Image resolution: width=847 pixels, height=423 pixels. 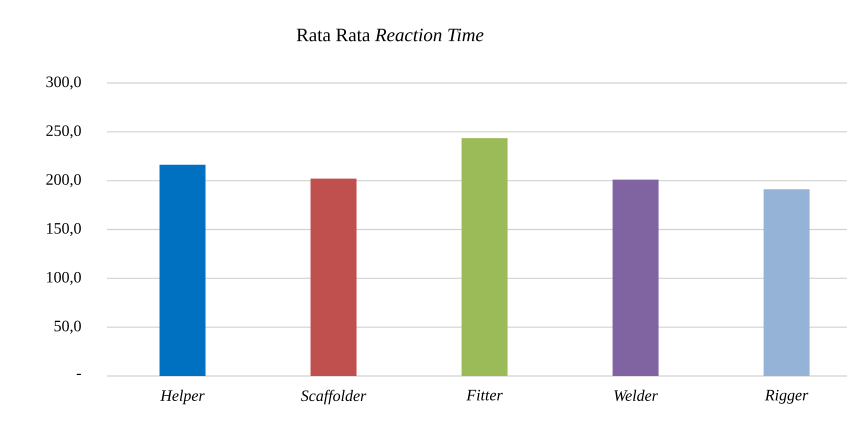 What do you see at coordinates (484, 395) in the screenshot?
I see `x-tick-label: Fitter` at bounding box center [484, 395].